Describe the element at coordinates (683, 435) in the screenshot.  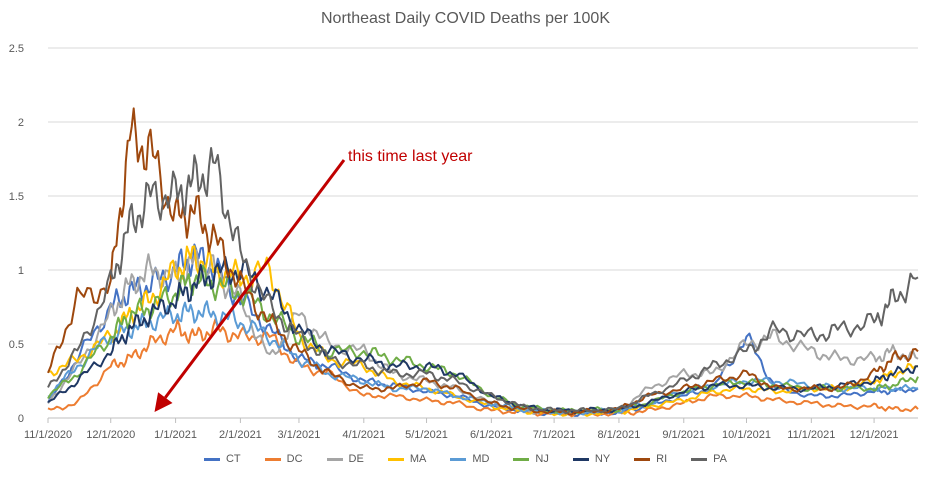
I see `x-tick-label: 9/1/2021` at that location.